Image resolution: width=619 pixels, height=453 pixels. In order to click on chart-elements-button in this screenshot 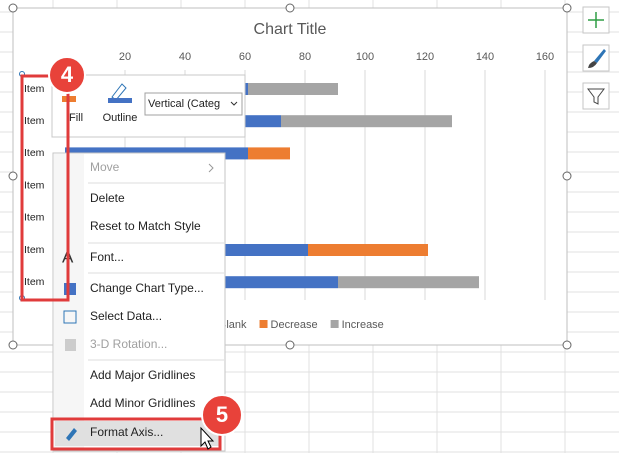, I will do `click(596, 20)`.